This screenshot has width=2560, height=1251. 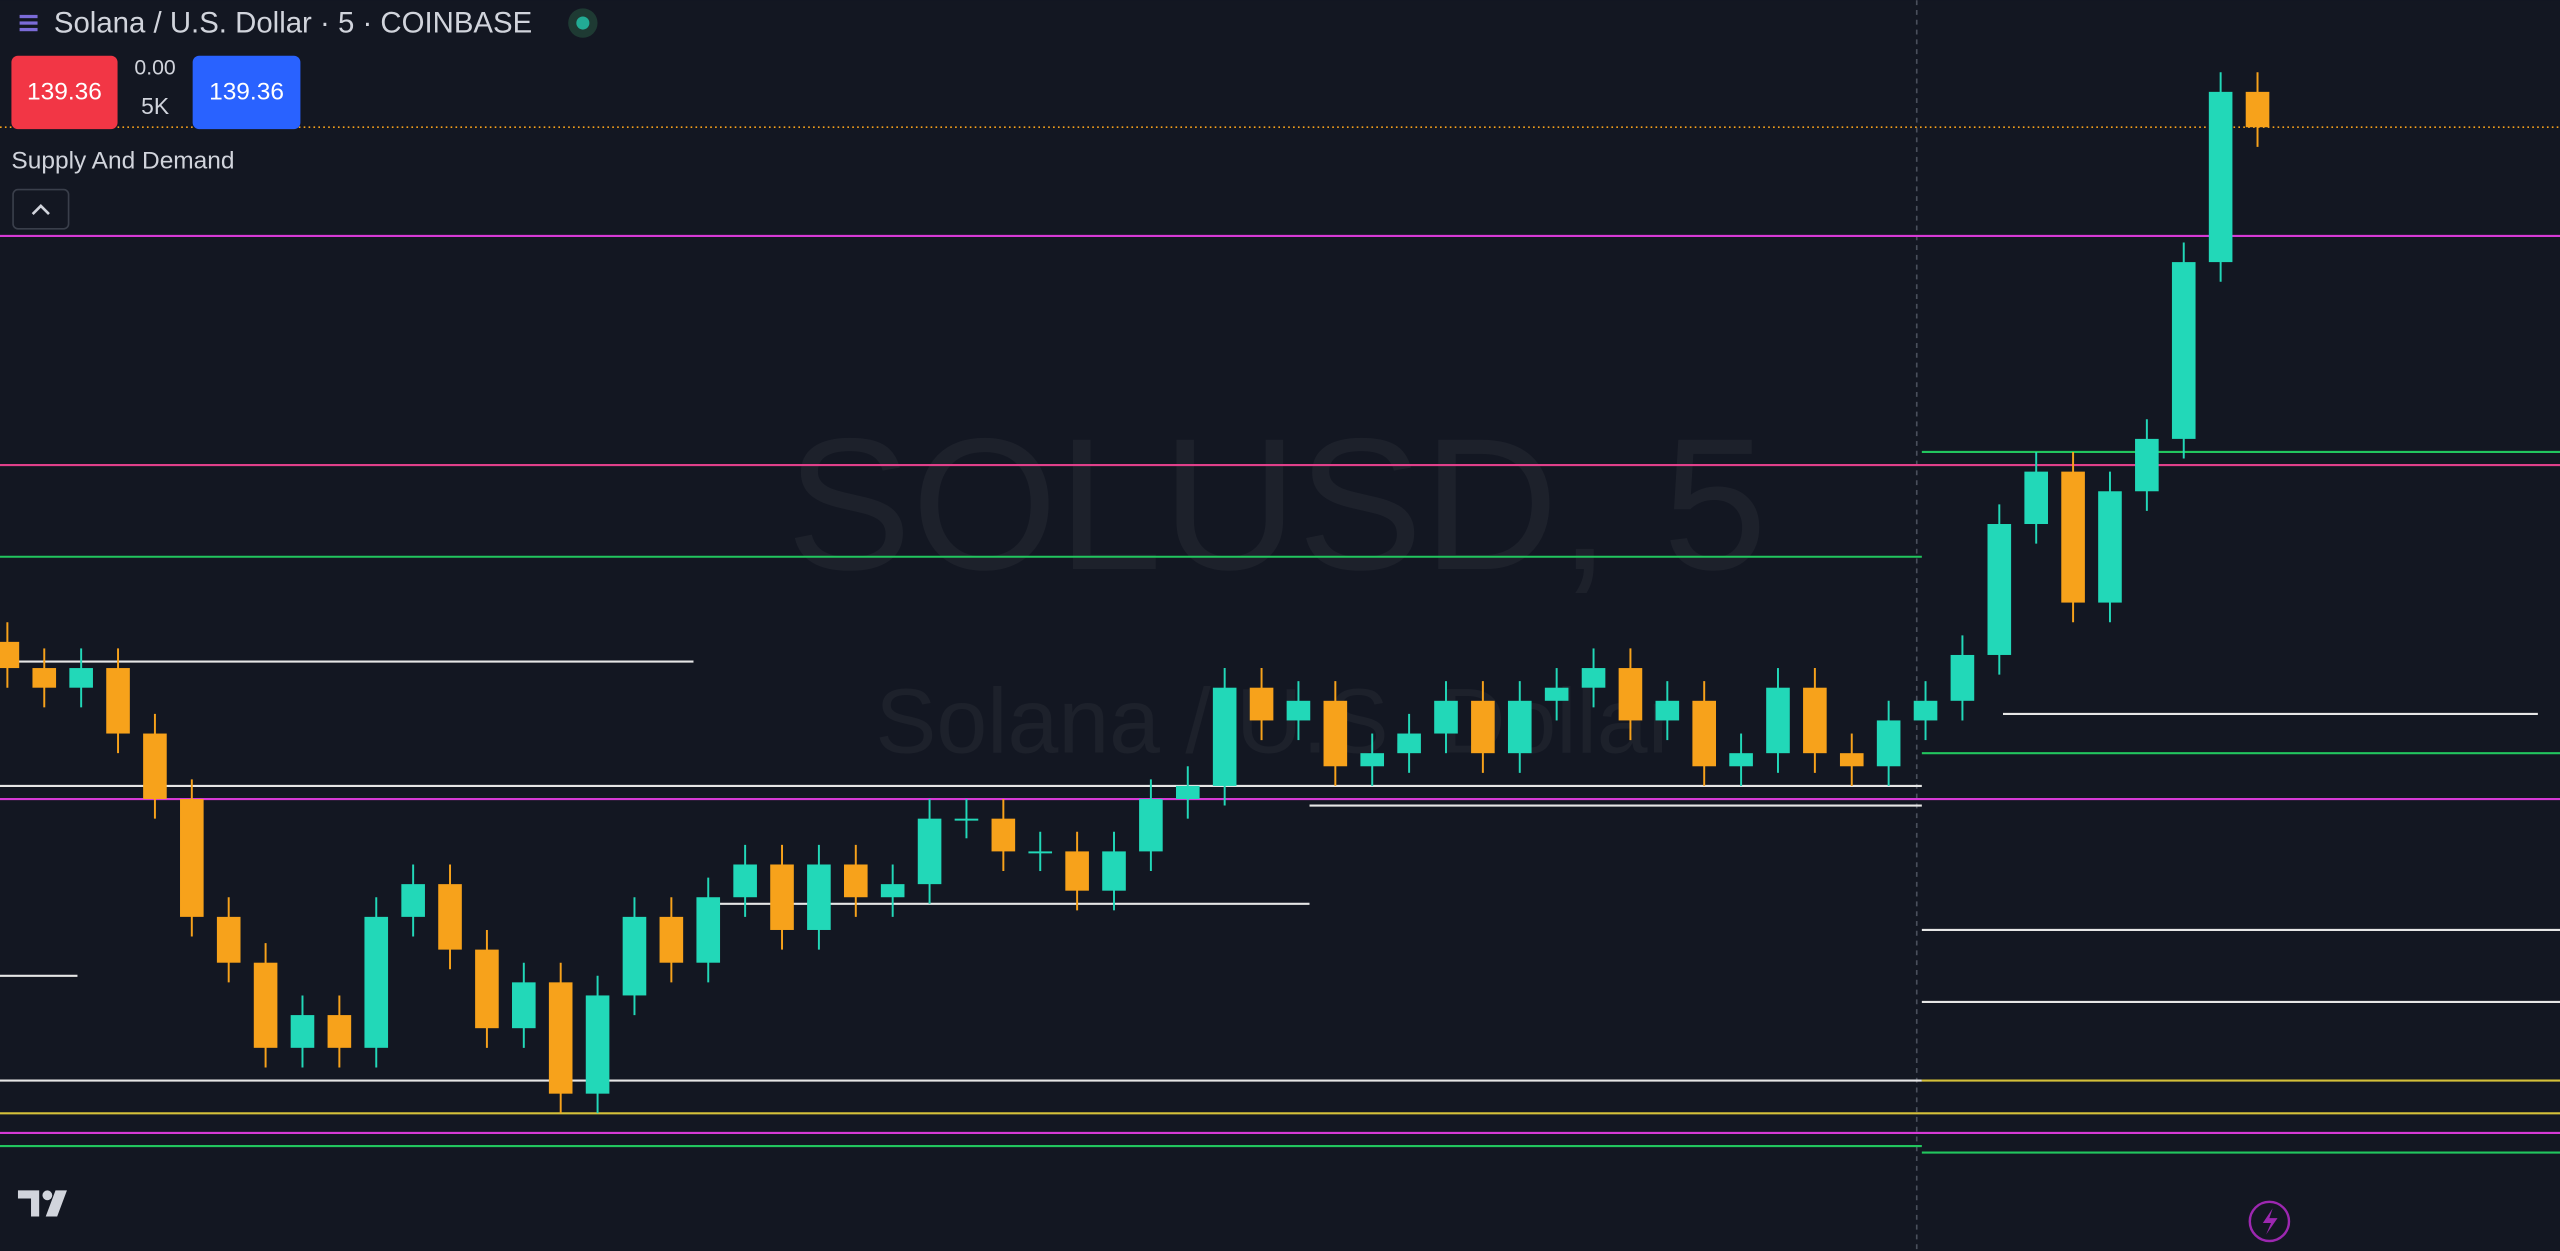 I want to click on spread: 0.00, so click(x=154, y=67).